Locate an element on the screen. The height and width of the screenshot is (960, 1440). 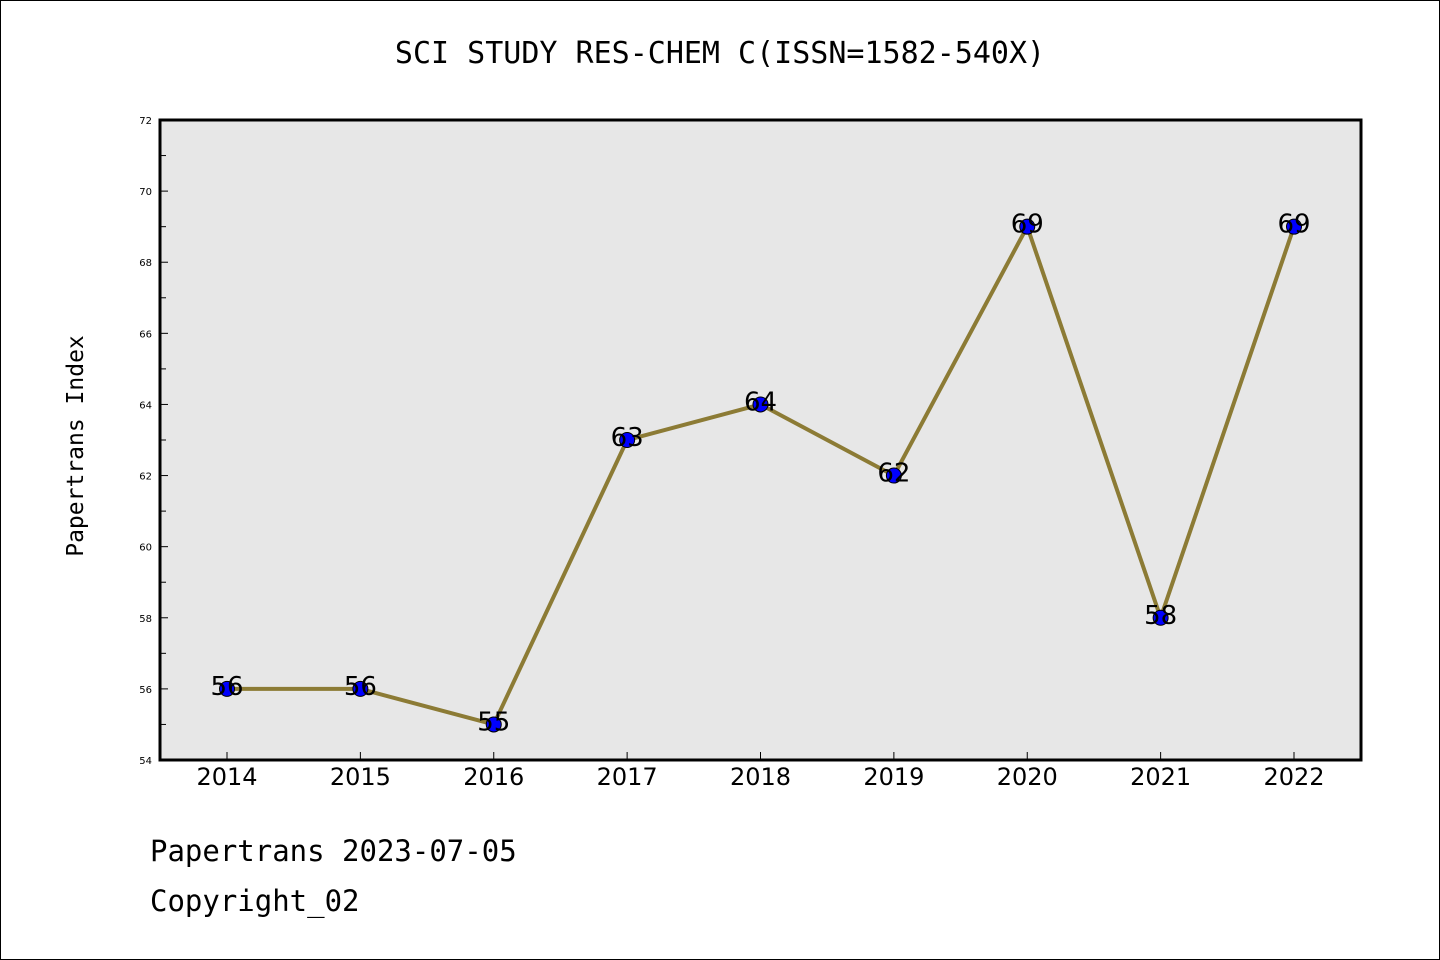
y-tick-label: 54 is located at coordinates (145, 761).